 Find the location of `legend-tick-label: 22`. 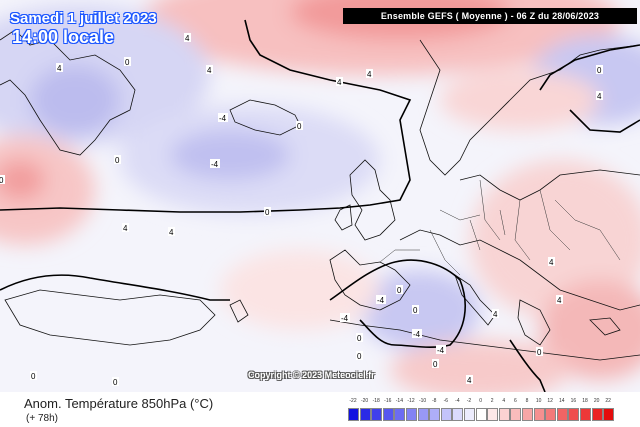

legend-tick-label: 22 is located at coordinates (608, 401).